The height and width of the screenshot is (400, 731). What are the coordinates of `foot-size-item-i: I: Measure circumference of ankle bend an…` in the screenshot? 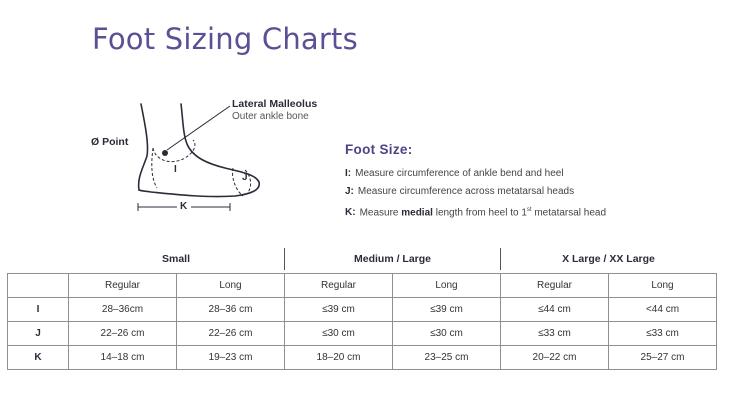 It's located at (475, 174).